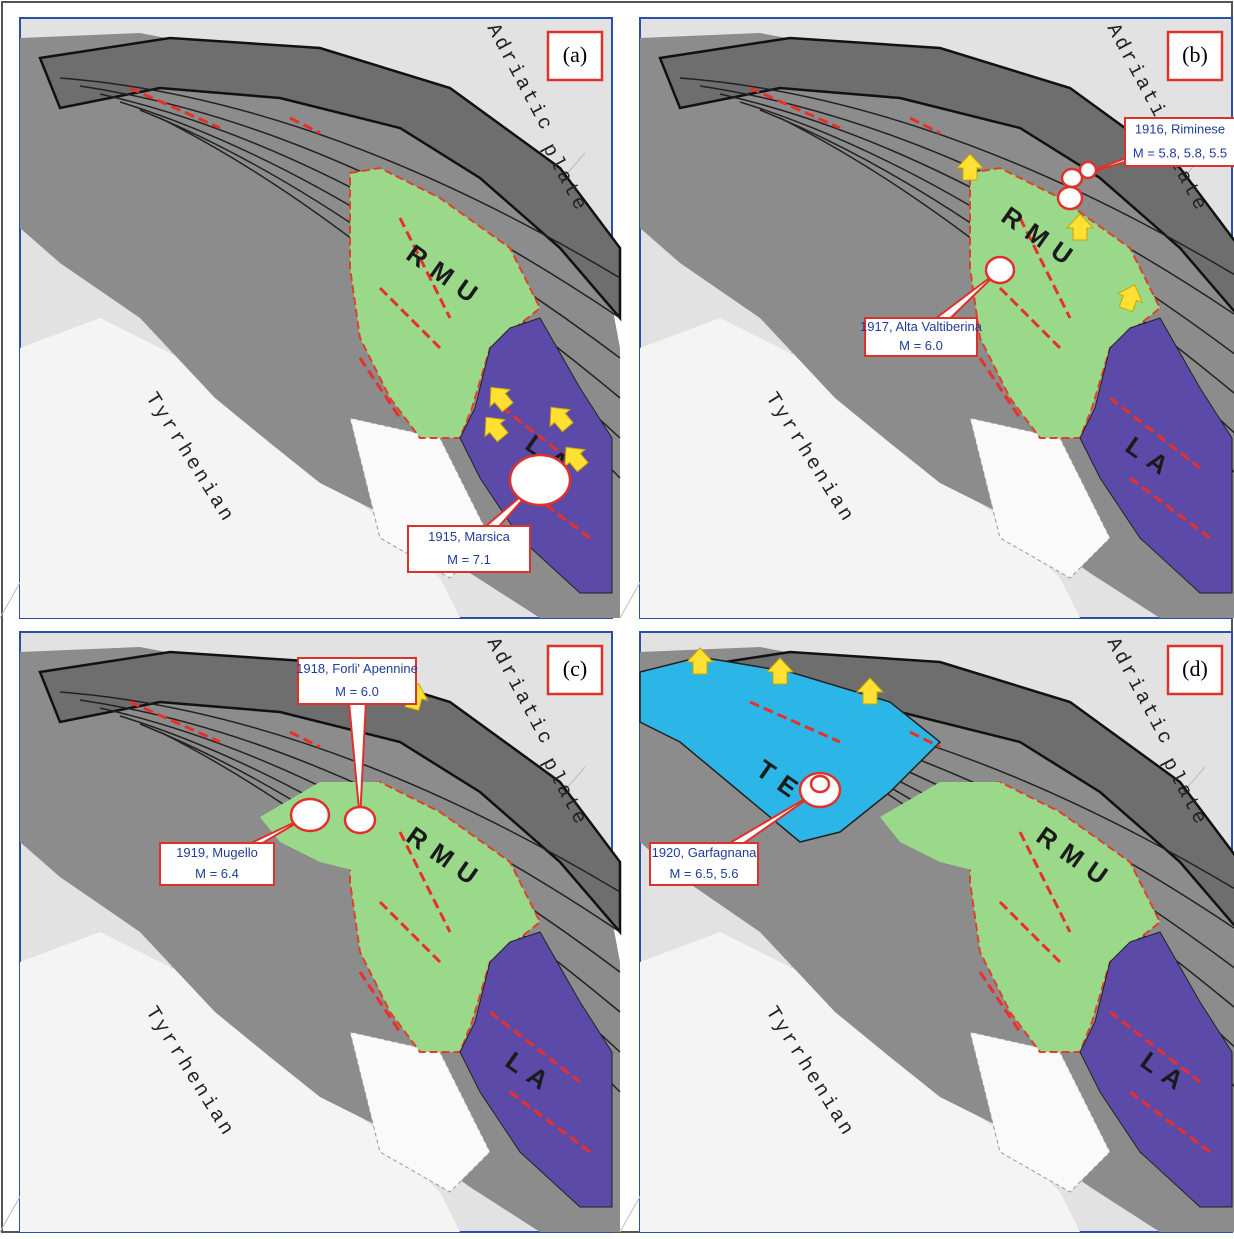  What do you see at coordinates (940, 827) in the screenshot?
I see `rmu-unit-west` at bounding box center [940, 827].